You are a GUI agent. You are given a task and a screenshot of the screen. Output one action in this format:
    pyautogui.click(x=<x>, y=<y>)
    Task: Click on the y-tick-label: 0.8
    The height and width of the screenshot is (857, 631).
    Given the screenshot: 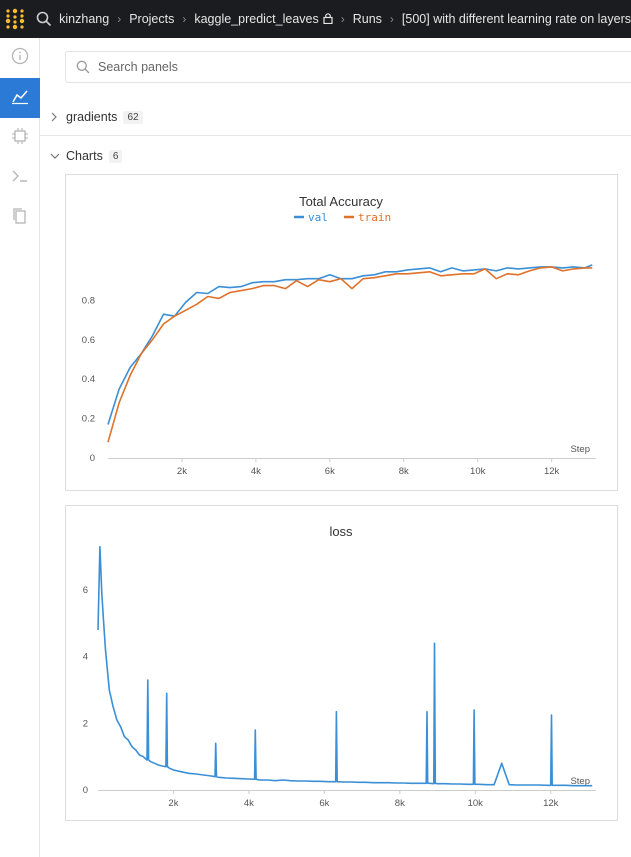 What is the action you would take?
    pyautogui.click(x=88, y=300)
    